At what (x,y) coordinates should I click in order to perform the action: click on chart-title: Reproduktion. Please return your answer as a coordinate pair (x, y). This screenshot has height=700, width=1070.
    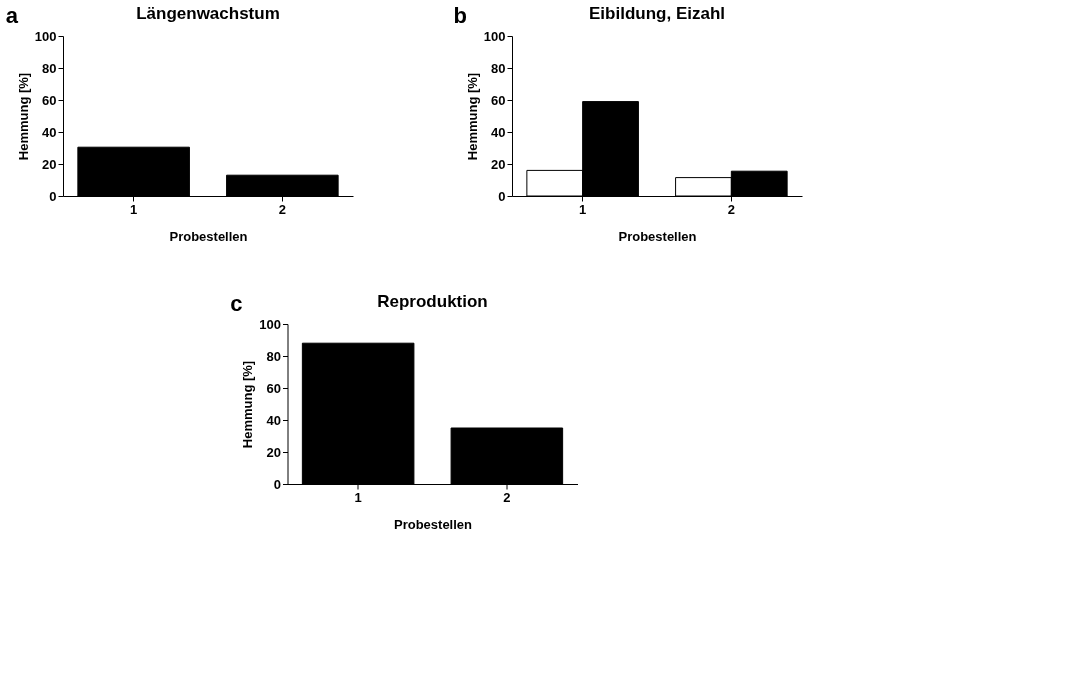
    Looking at the image, I should click on (432, 301).